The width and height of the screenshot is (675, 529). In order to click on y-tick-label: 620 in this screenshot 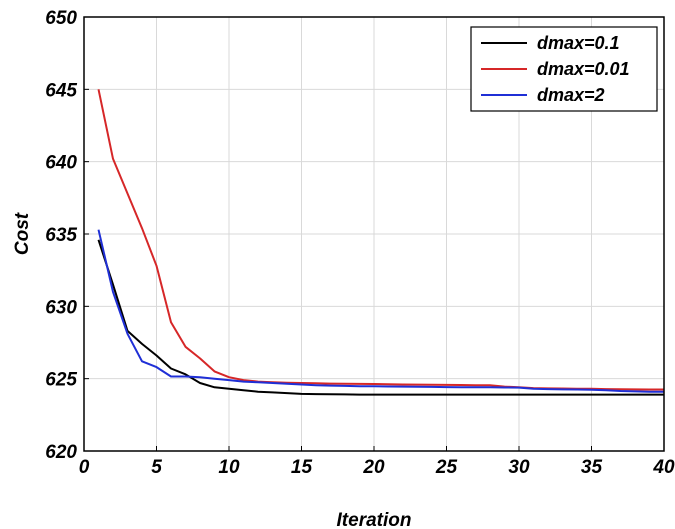, I will do `click(61, 452)`.